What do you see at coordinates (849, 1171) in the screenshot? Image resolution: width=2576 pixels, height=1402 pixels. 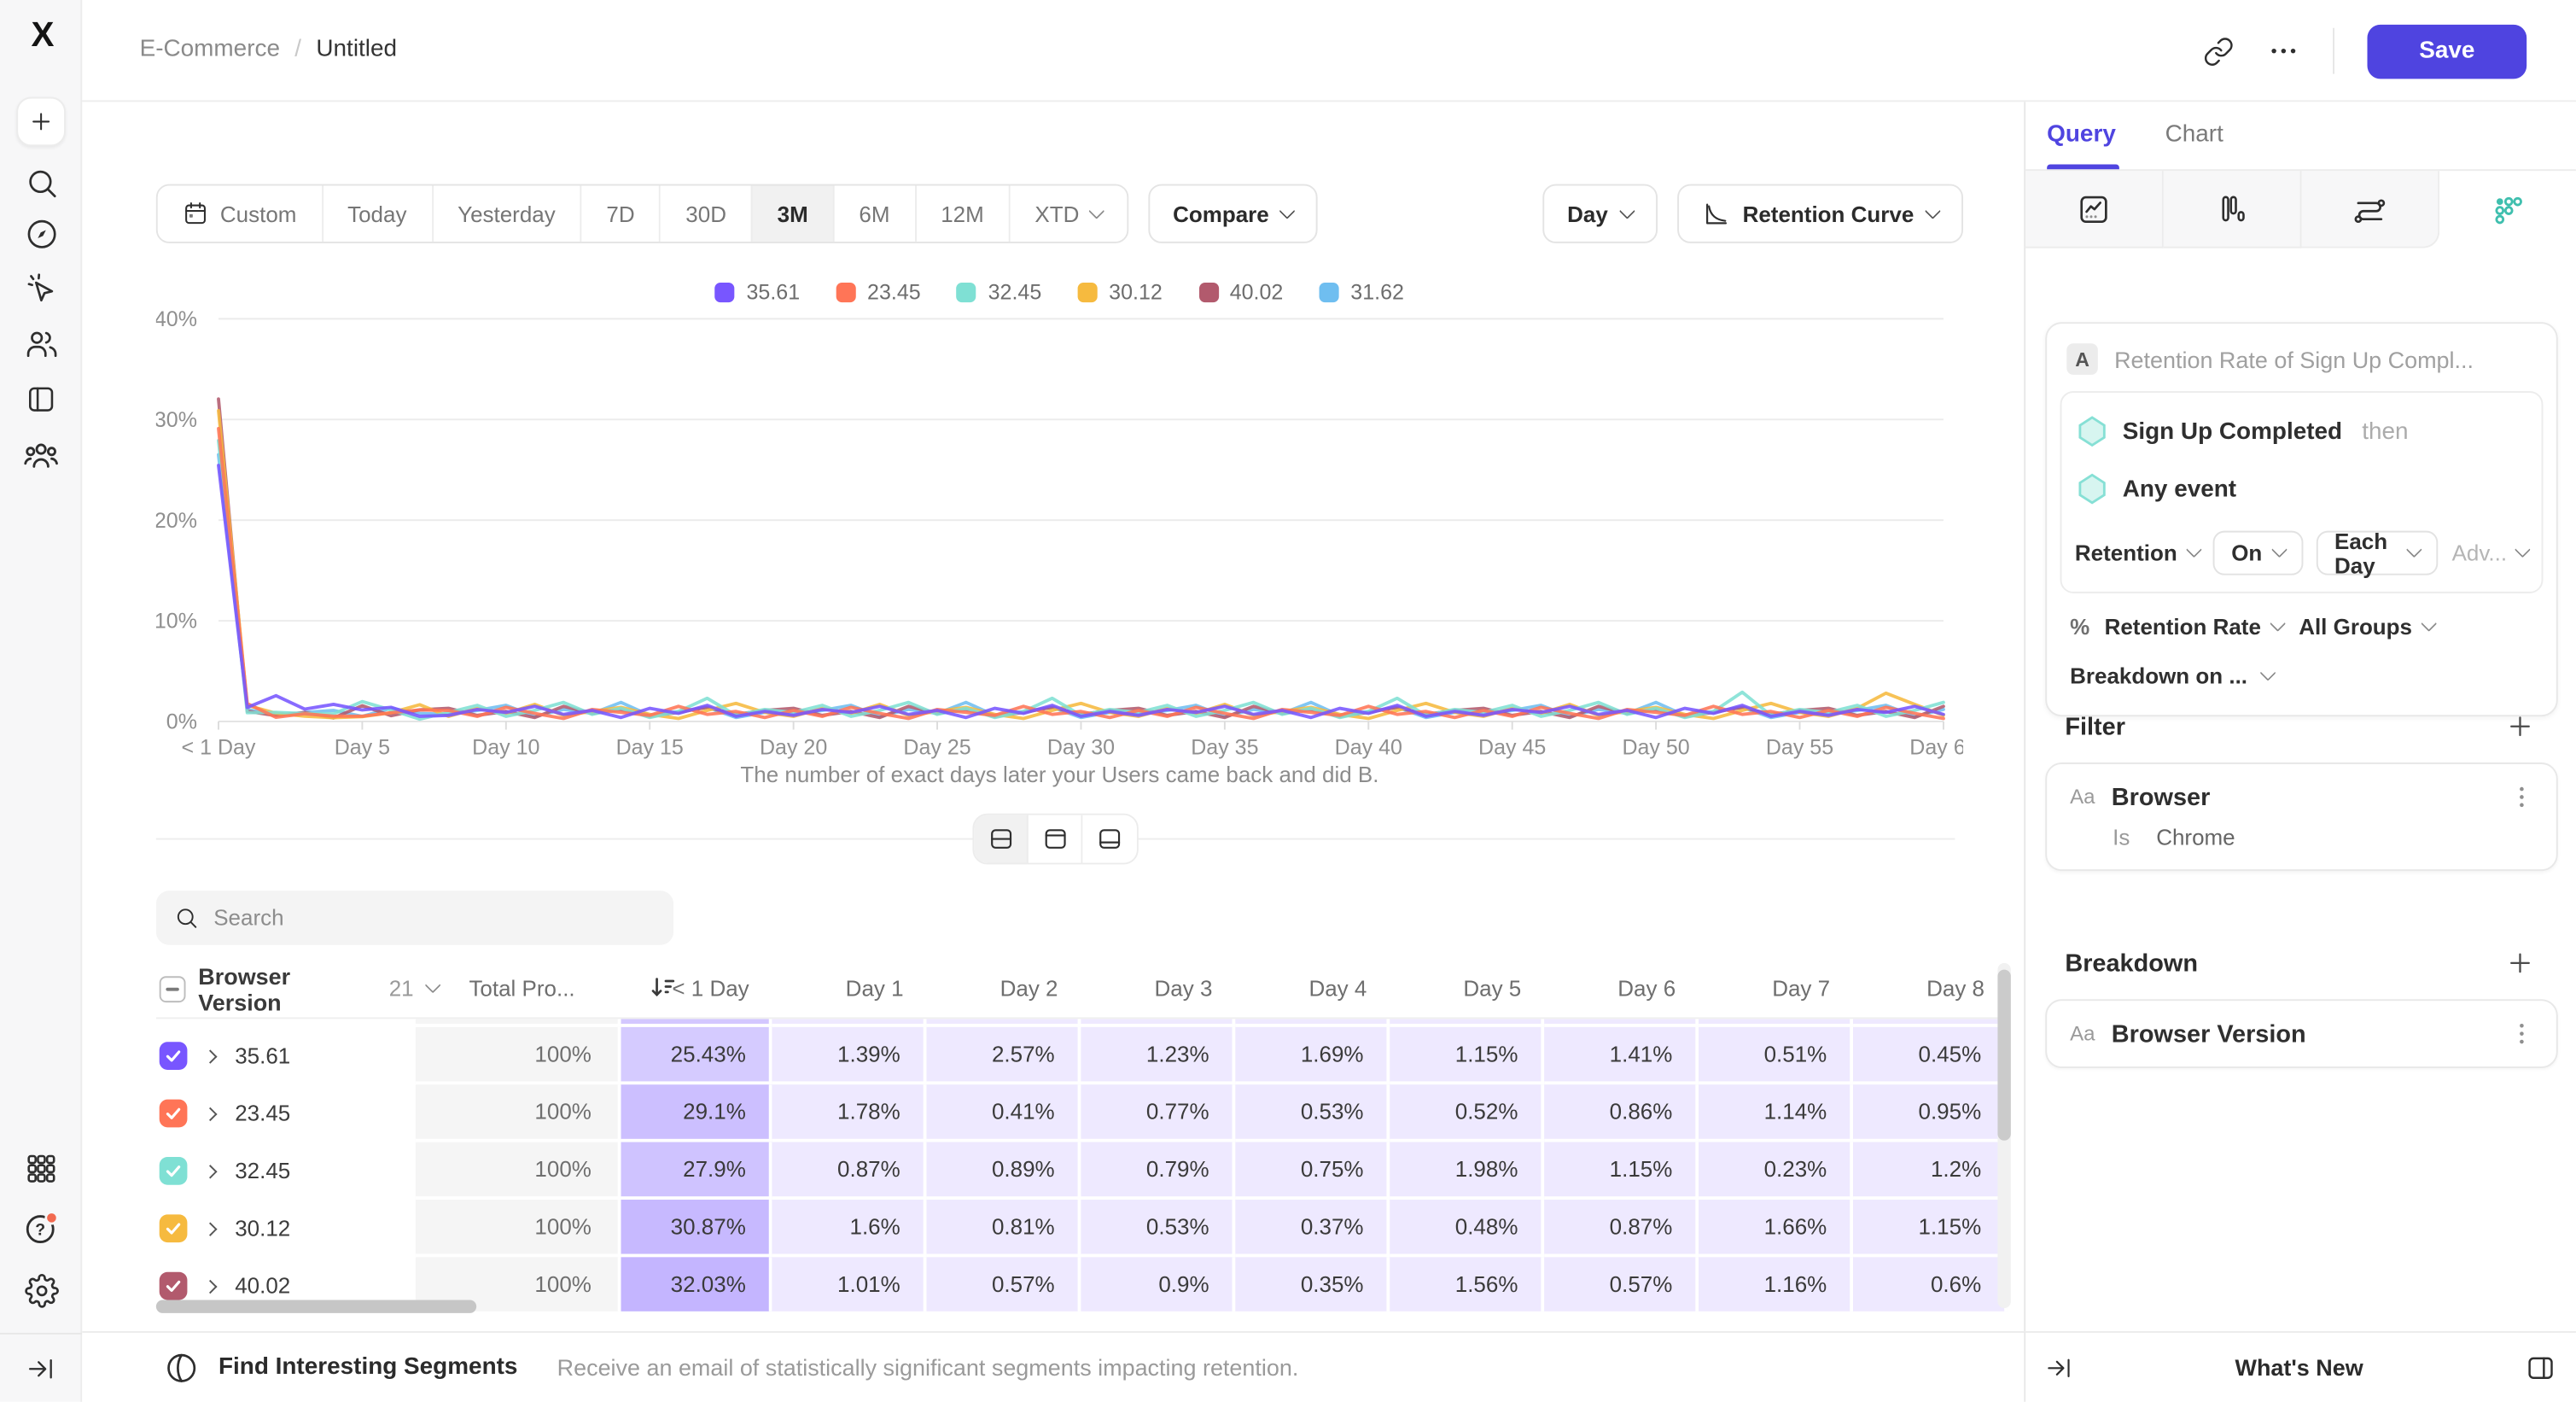 I see `retention-cell: 0.87%` at bounding box center [849, 1171].